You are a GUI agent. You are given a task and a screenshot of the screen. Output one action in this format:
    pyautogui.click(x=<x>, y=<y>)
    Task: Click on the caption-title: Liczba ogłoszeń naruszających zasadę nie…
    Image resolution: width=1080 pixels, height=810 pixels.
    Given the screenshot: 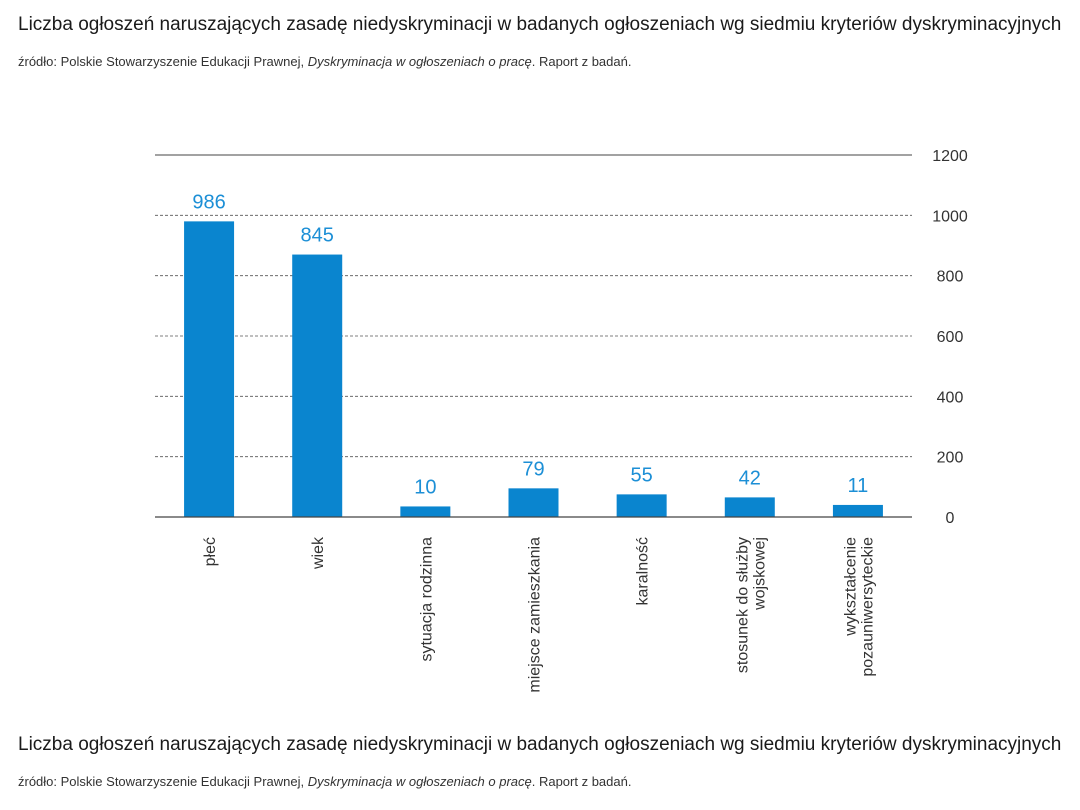 What is the action you would take?
    pyautogui.click(x=540, y=744)
    